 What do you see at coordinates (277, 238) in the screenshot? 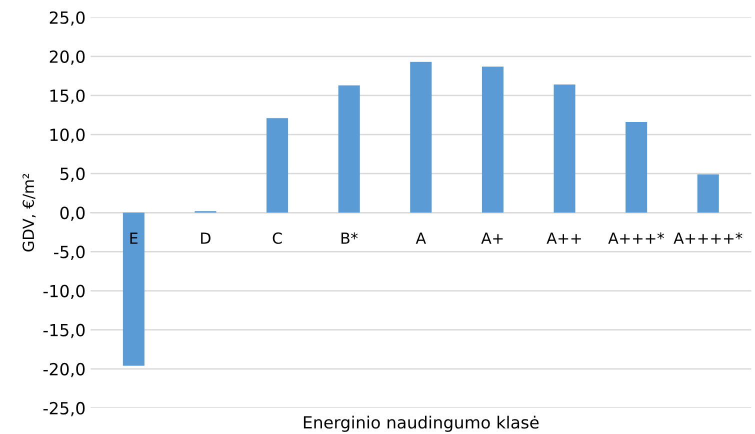
I see `x-tick-label: C` at bounding box center [277, 238].